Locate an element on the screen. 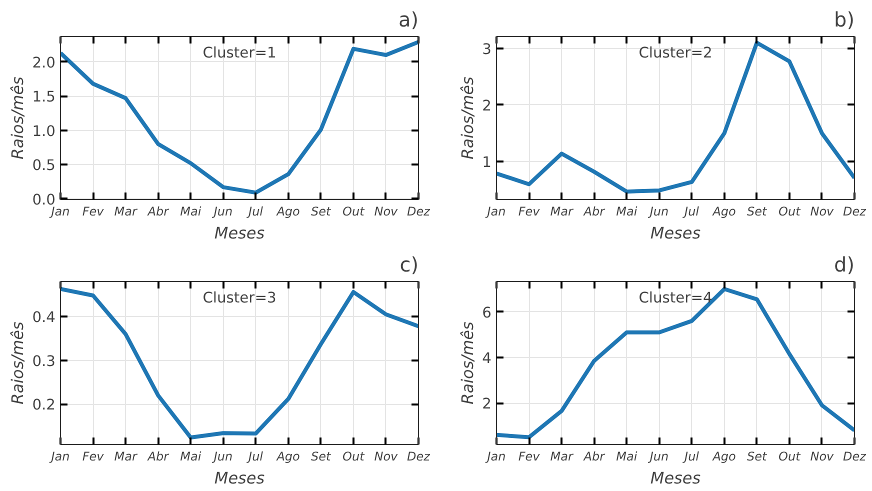 The image size is (872, 491). annotation: Cluster=2 is located at coordinates (675, 53).